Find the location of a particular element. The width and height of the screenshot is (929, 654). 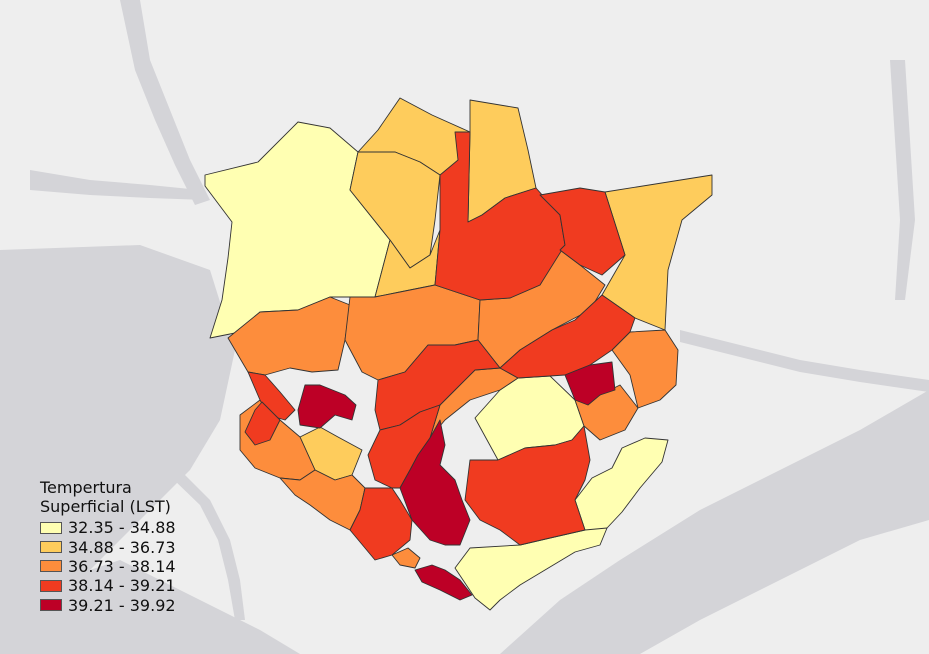

river-northwest is located at coordinates (165, 102).